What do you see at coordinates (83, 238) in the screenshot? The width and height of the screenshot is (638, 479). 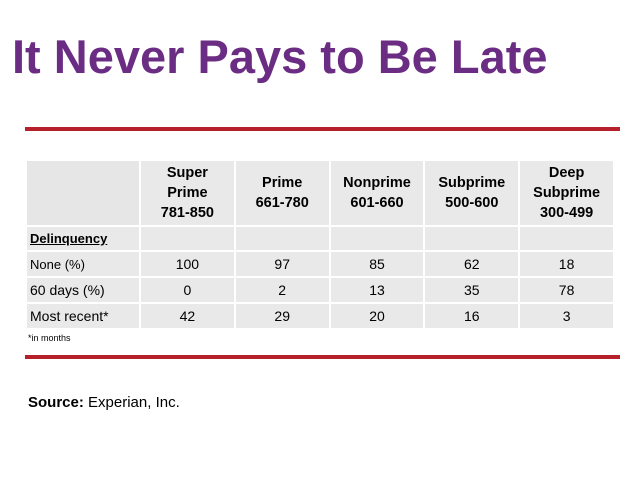 I see `section-label: Delinquency` at bounding box center [83, 238].